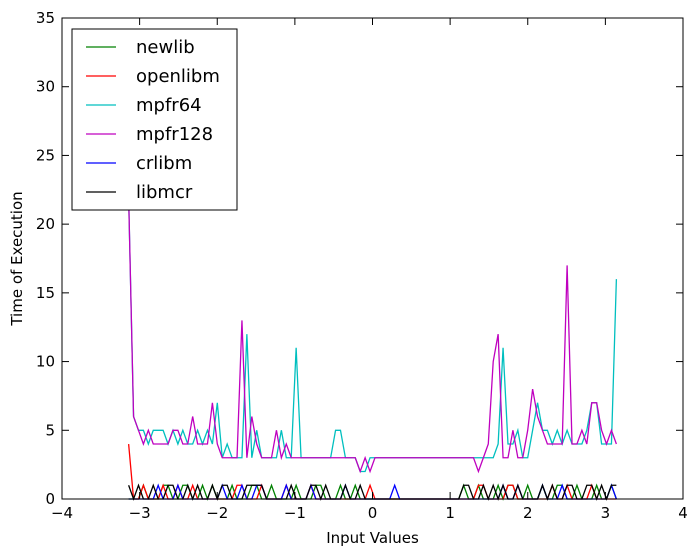  I want to click on x-tick-label: −3, so click(140, 513).